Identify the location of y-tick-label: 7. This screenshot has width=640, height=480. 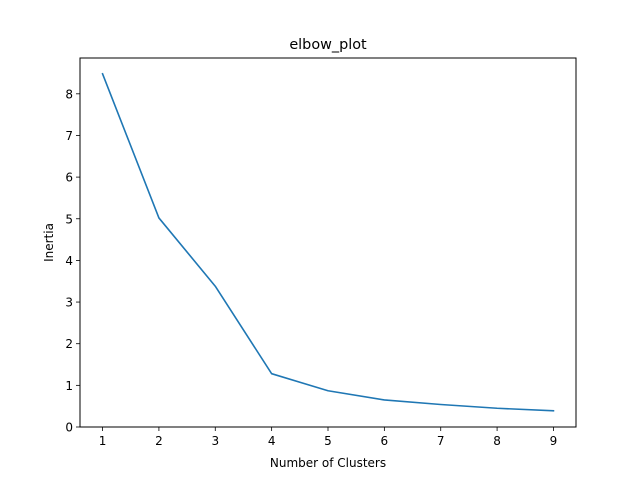
(69, 136).